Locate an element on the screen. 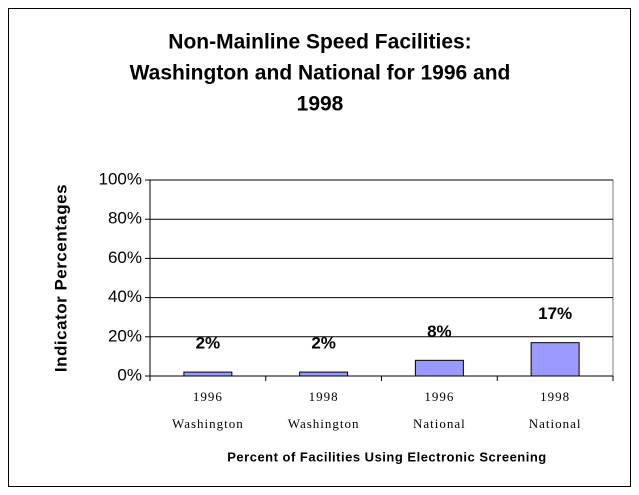  y-tick-label: 60% is located at coordinates (125, 257).